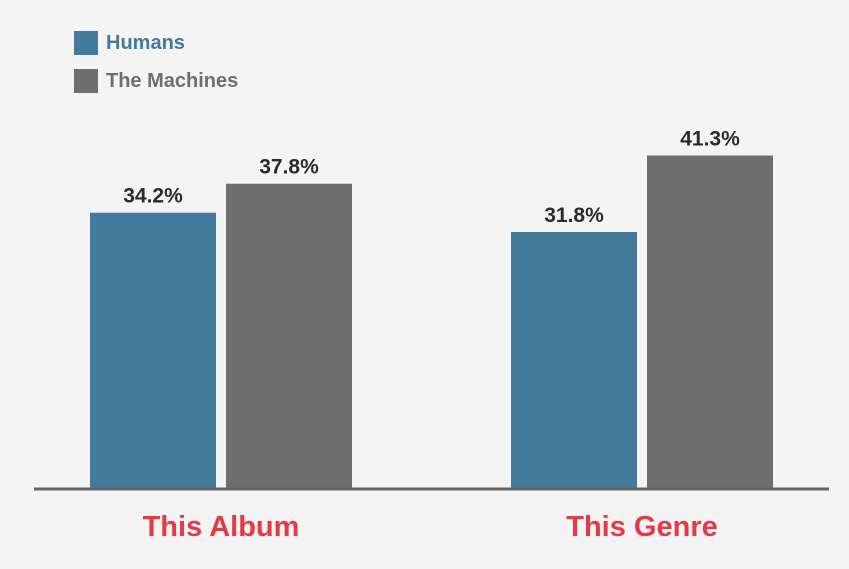  Describe the element at coordinates (710, 321) in the screenshot. I see `bar-the-machines-this-genre` at that location.